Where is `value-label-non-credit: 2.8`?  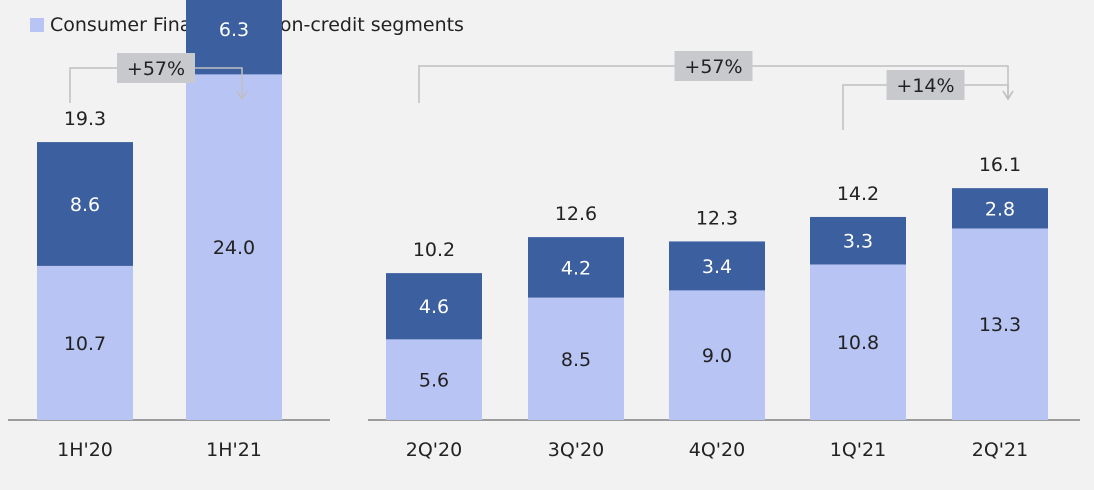
value-label-non-credit: 2.8 is located at coordinates (1000, 209).